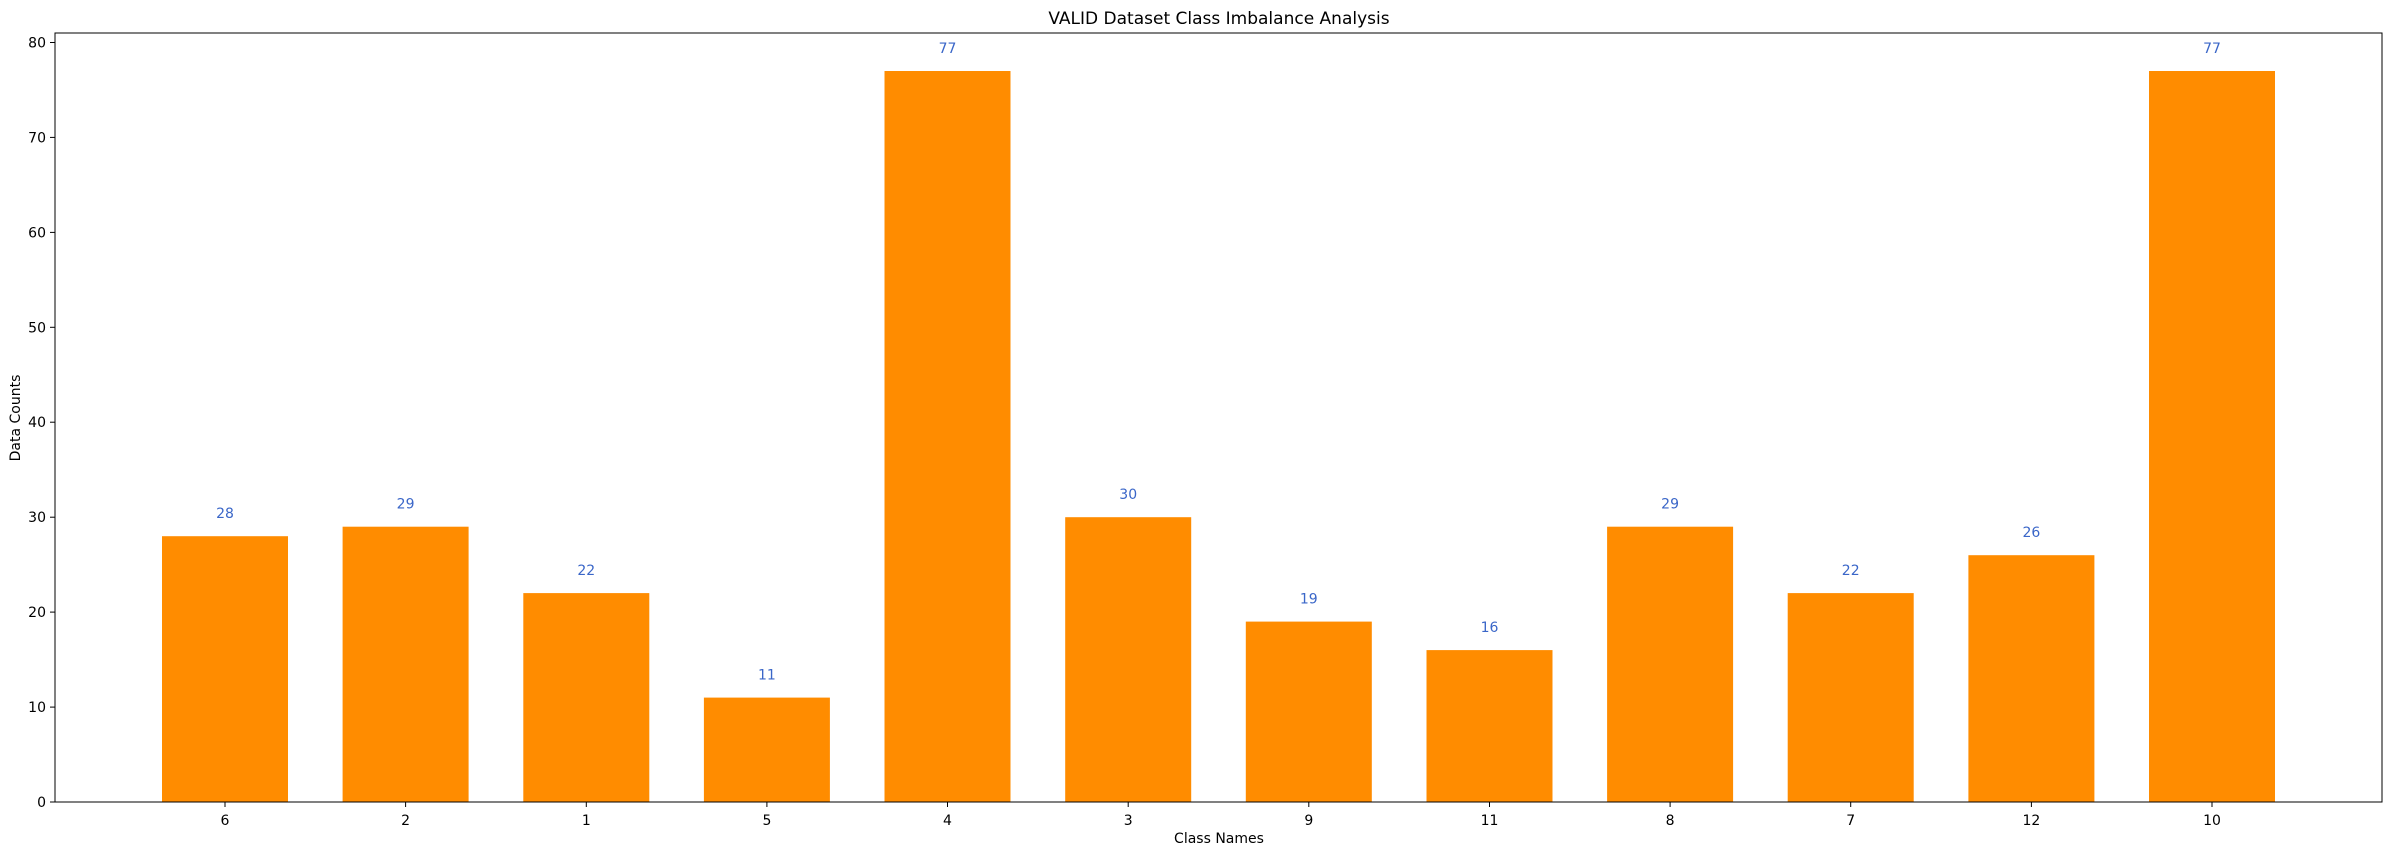 The height and width of the screenshot is (859, 2391). Describe the element at coordinates (1851, 571) in the screenshot. I see `bar-value-label-7: 22` at that location.